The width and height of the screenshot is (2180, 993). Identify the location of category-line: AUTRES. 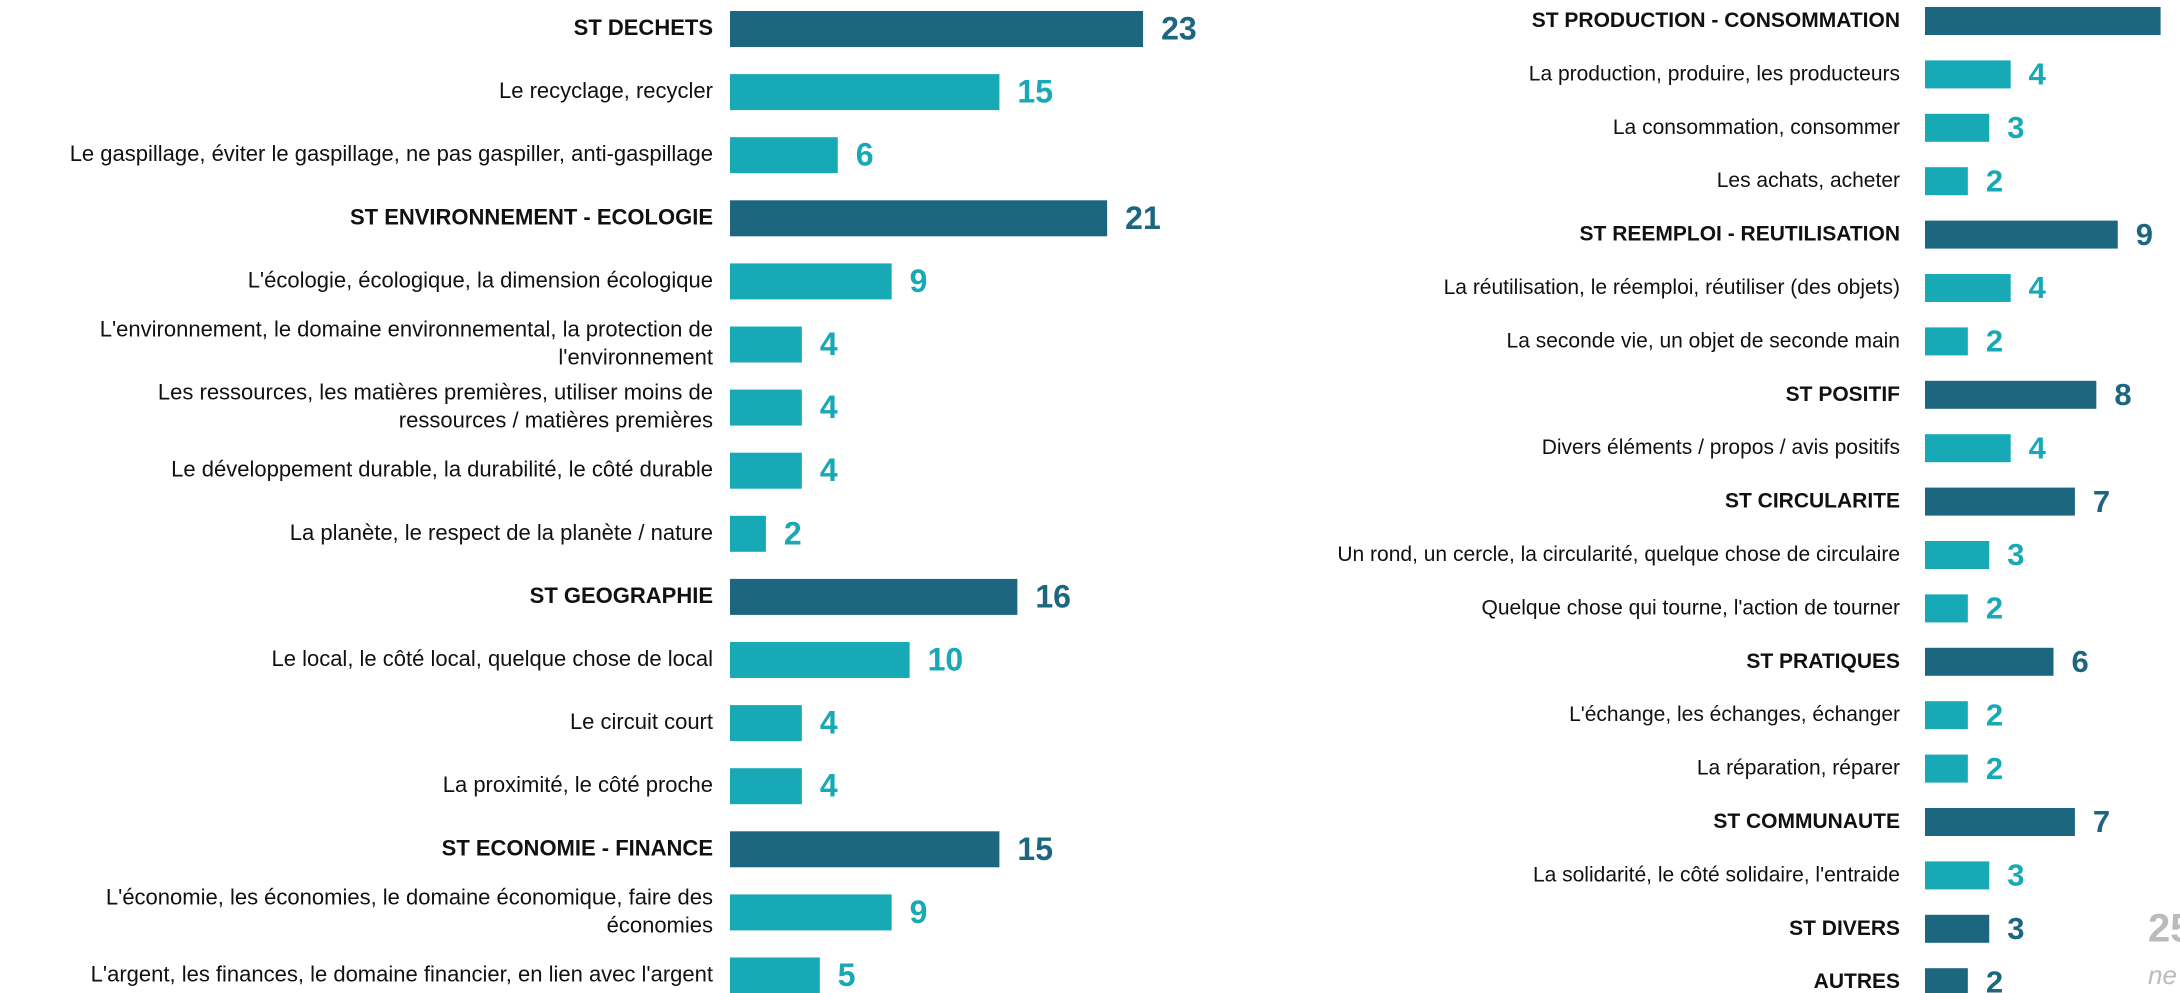
(1857, 981).